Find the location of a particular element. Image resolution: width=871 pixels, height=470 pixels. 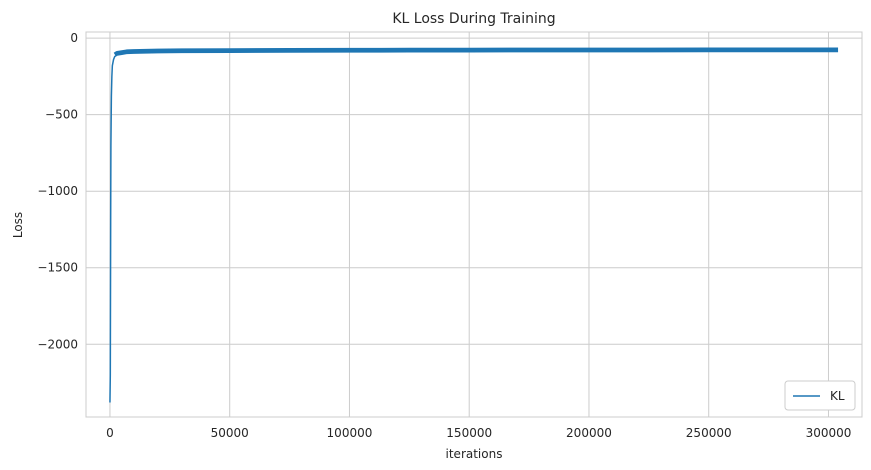

y-tick-label: −500 is located at coordinates (61, 115).